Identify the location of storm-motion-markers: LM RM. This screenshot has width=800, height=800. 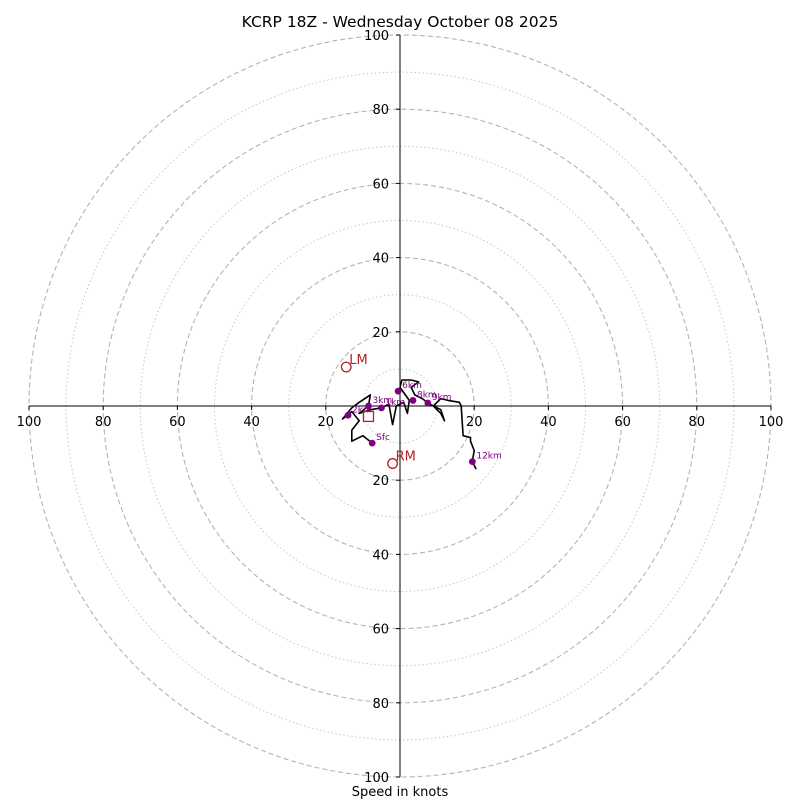
(378, 411).